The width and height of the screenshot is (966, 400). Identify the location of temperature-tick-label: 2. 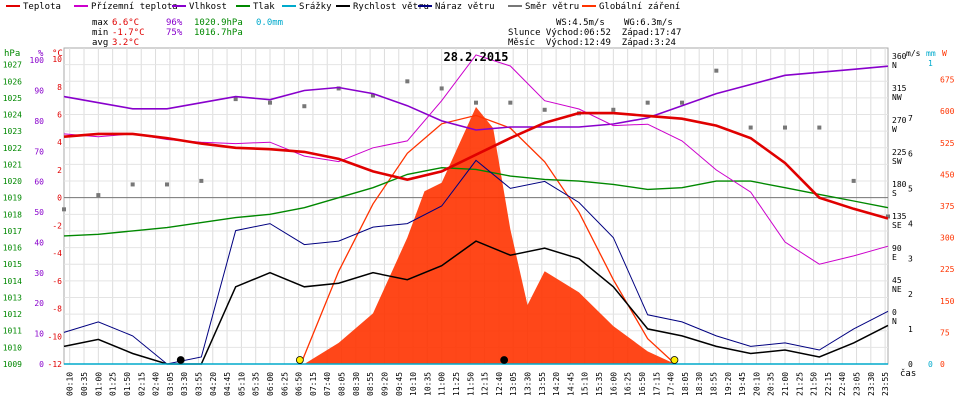
(59, 170).